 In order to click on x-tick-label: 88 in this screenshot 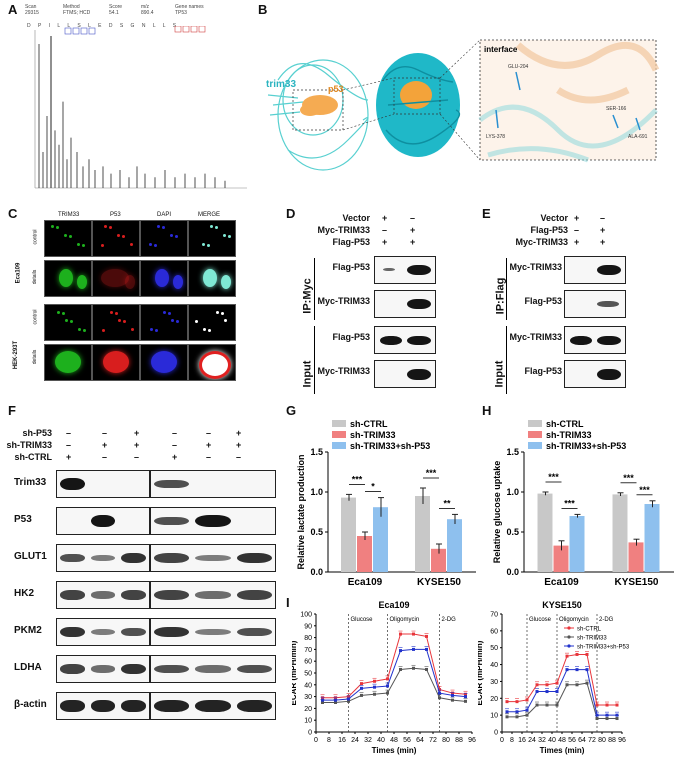, I will do `click(459, 740)`.